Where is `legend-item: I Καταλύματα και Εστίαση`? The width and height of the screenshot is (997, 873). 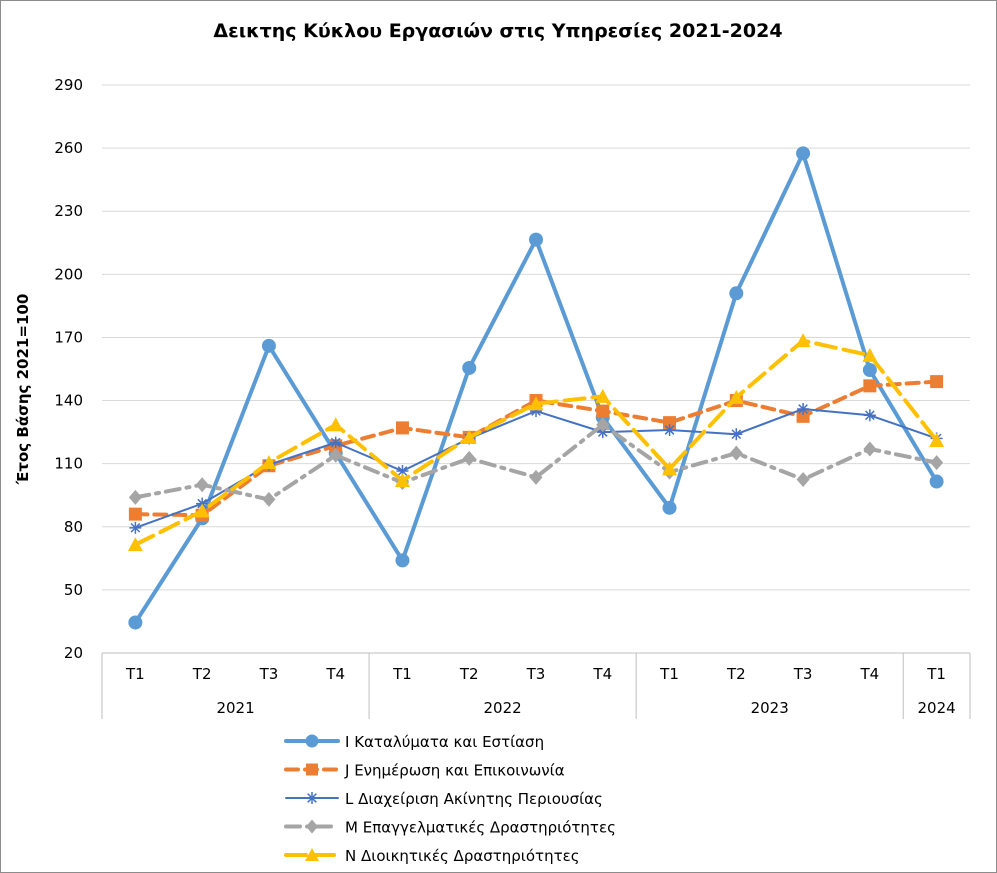
legend-item: I Καταλύματα και Εστίαση is located at coordinates (414, 742).